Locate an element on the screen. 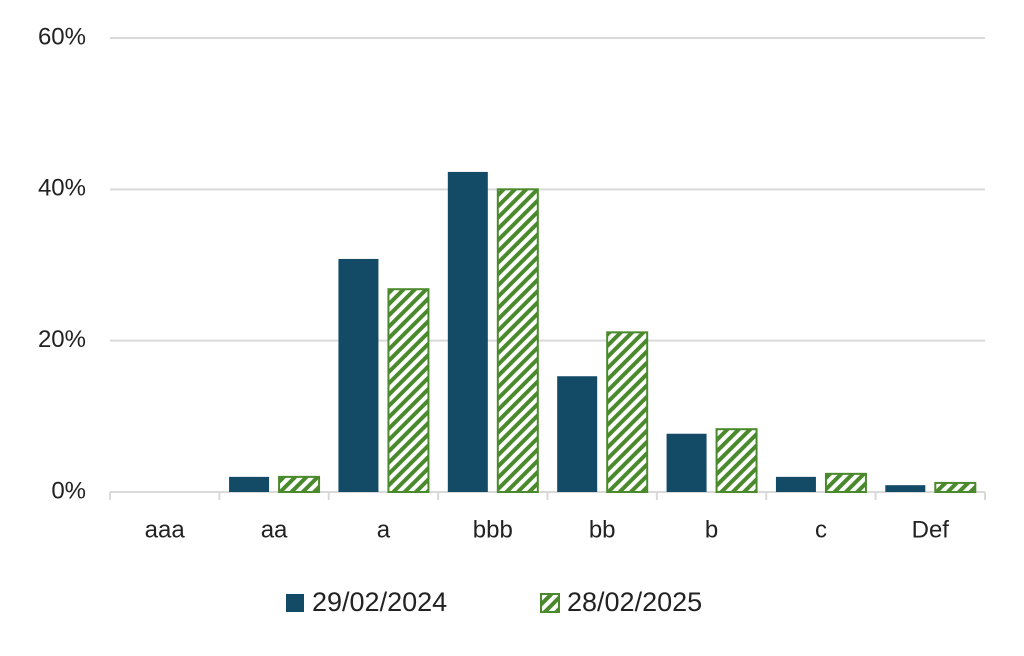 This screenshot has width=1024, height=656. x-tick-label: bbb is located at coordinates (493, 529).